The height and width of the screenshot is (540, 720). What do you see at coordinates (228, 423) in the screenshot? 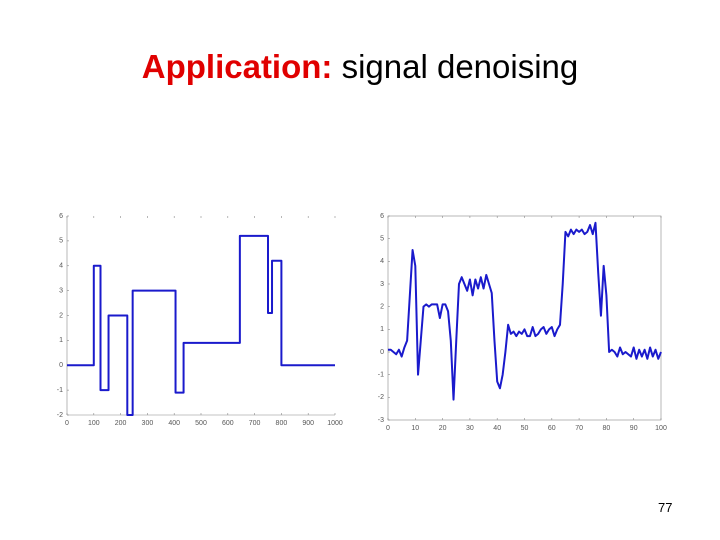
I see `x-tick-label: 600` at bounding box center [228, 423].